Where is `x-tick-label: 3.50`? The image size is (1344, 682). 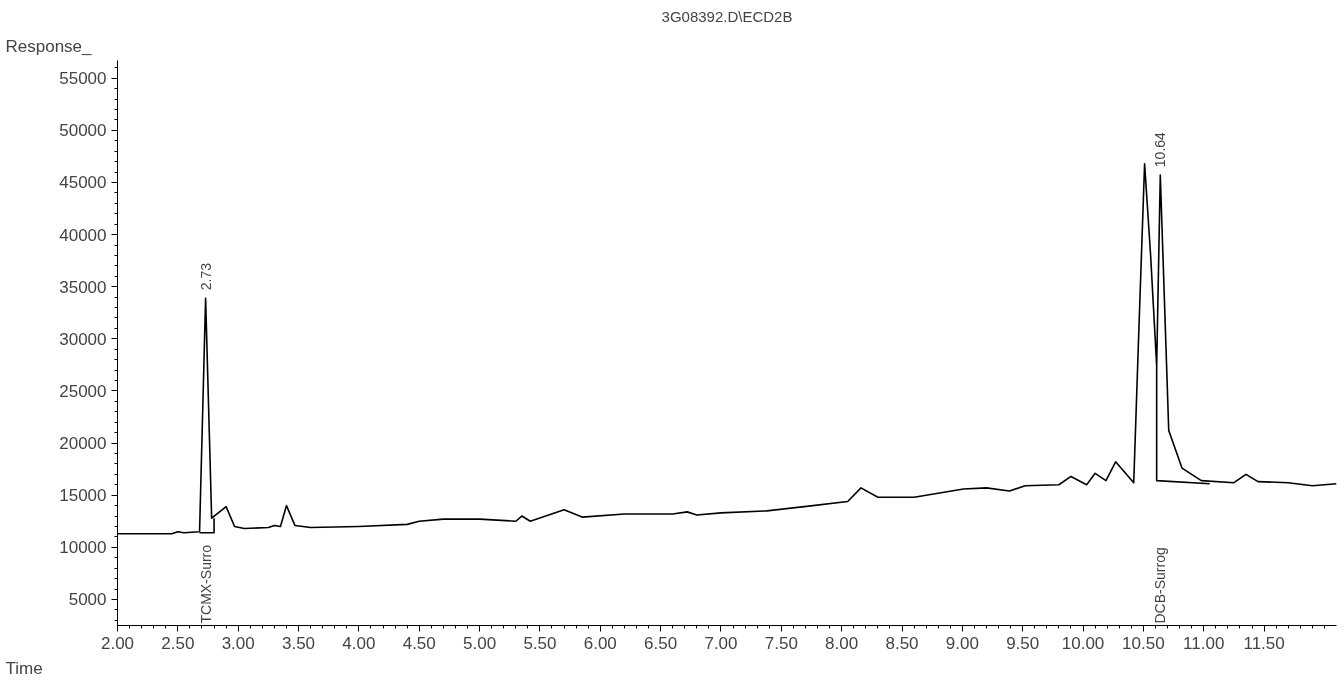
x-tick-label: 3.50 is located at coordinates (299, 643).